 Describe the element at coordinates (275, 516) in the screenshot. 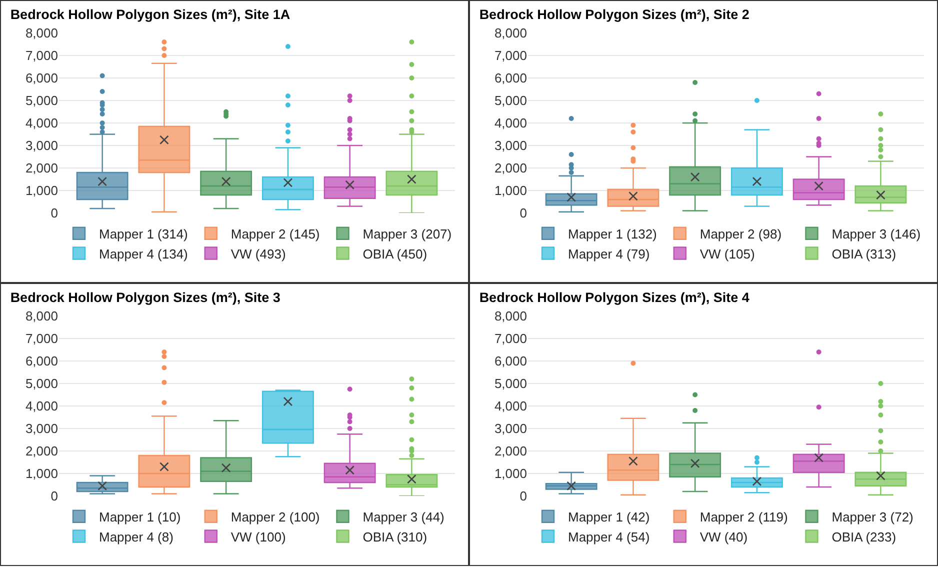

I see `legend-label: Mapper 2 (100)` at that location.